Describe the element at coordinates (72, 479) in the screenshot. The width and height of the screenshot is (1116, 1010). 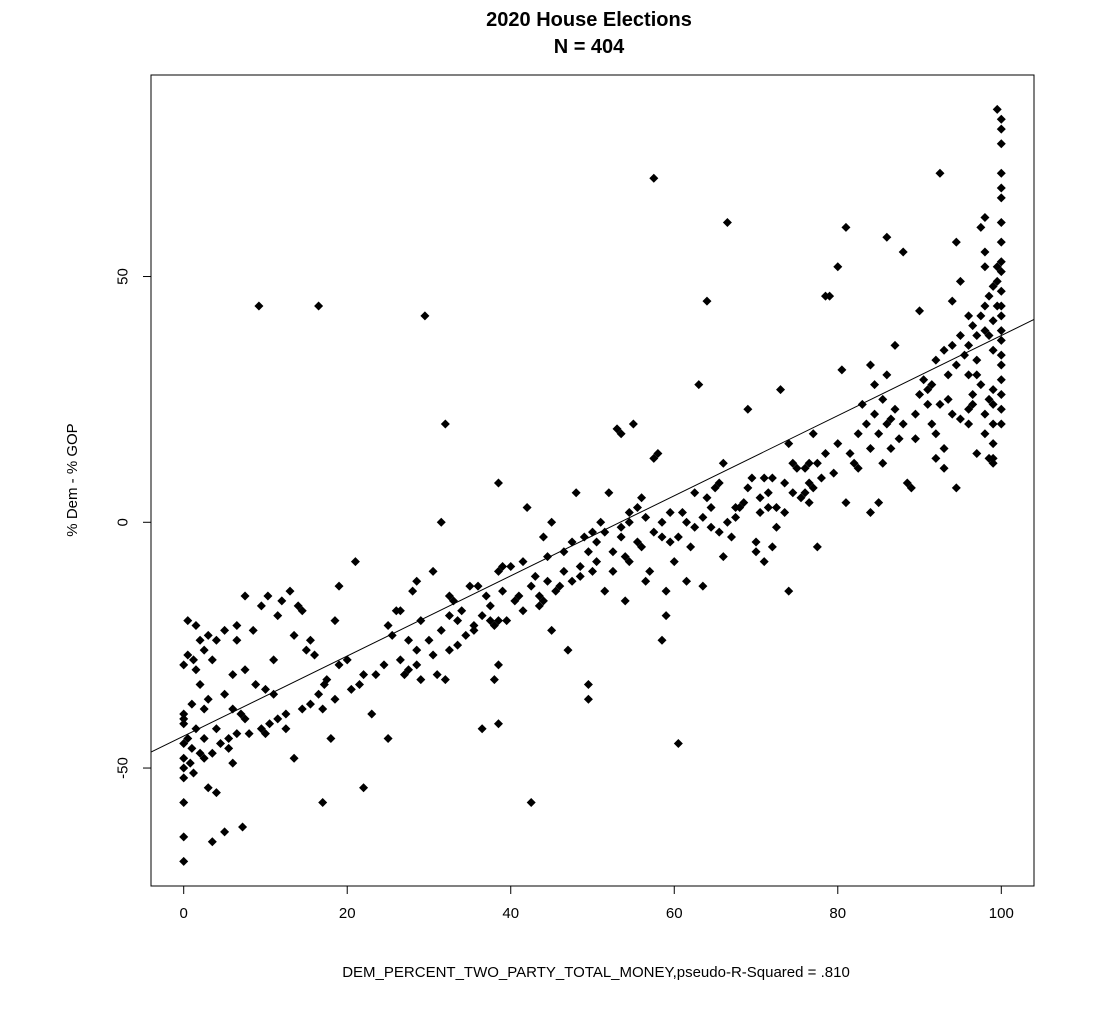
I see `y-axis-title: % Dem - % GOP` at that location.